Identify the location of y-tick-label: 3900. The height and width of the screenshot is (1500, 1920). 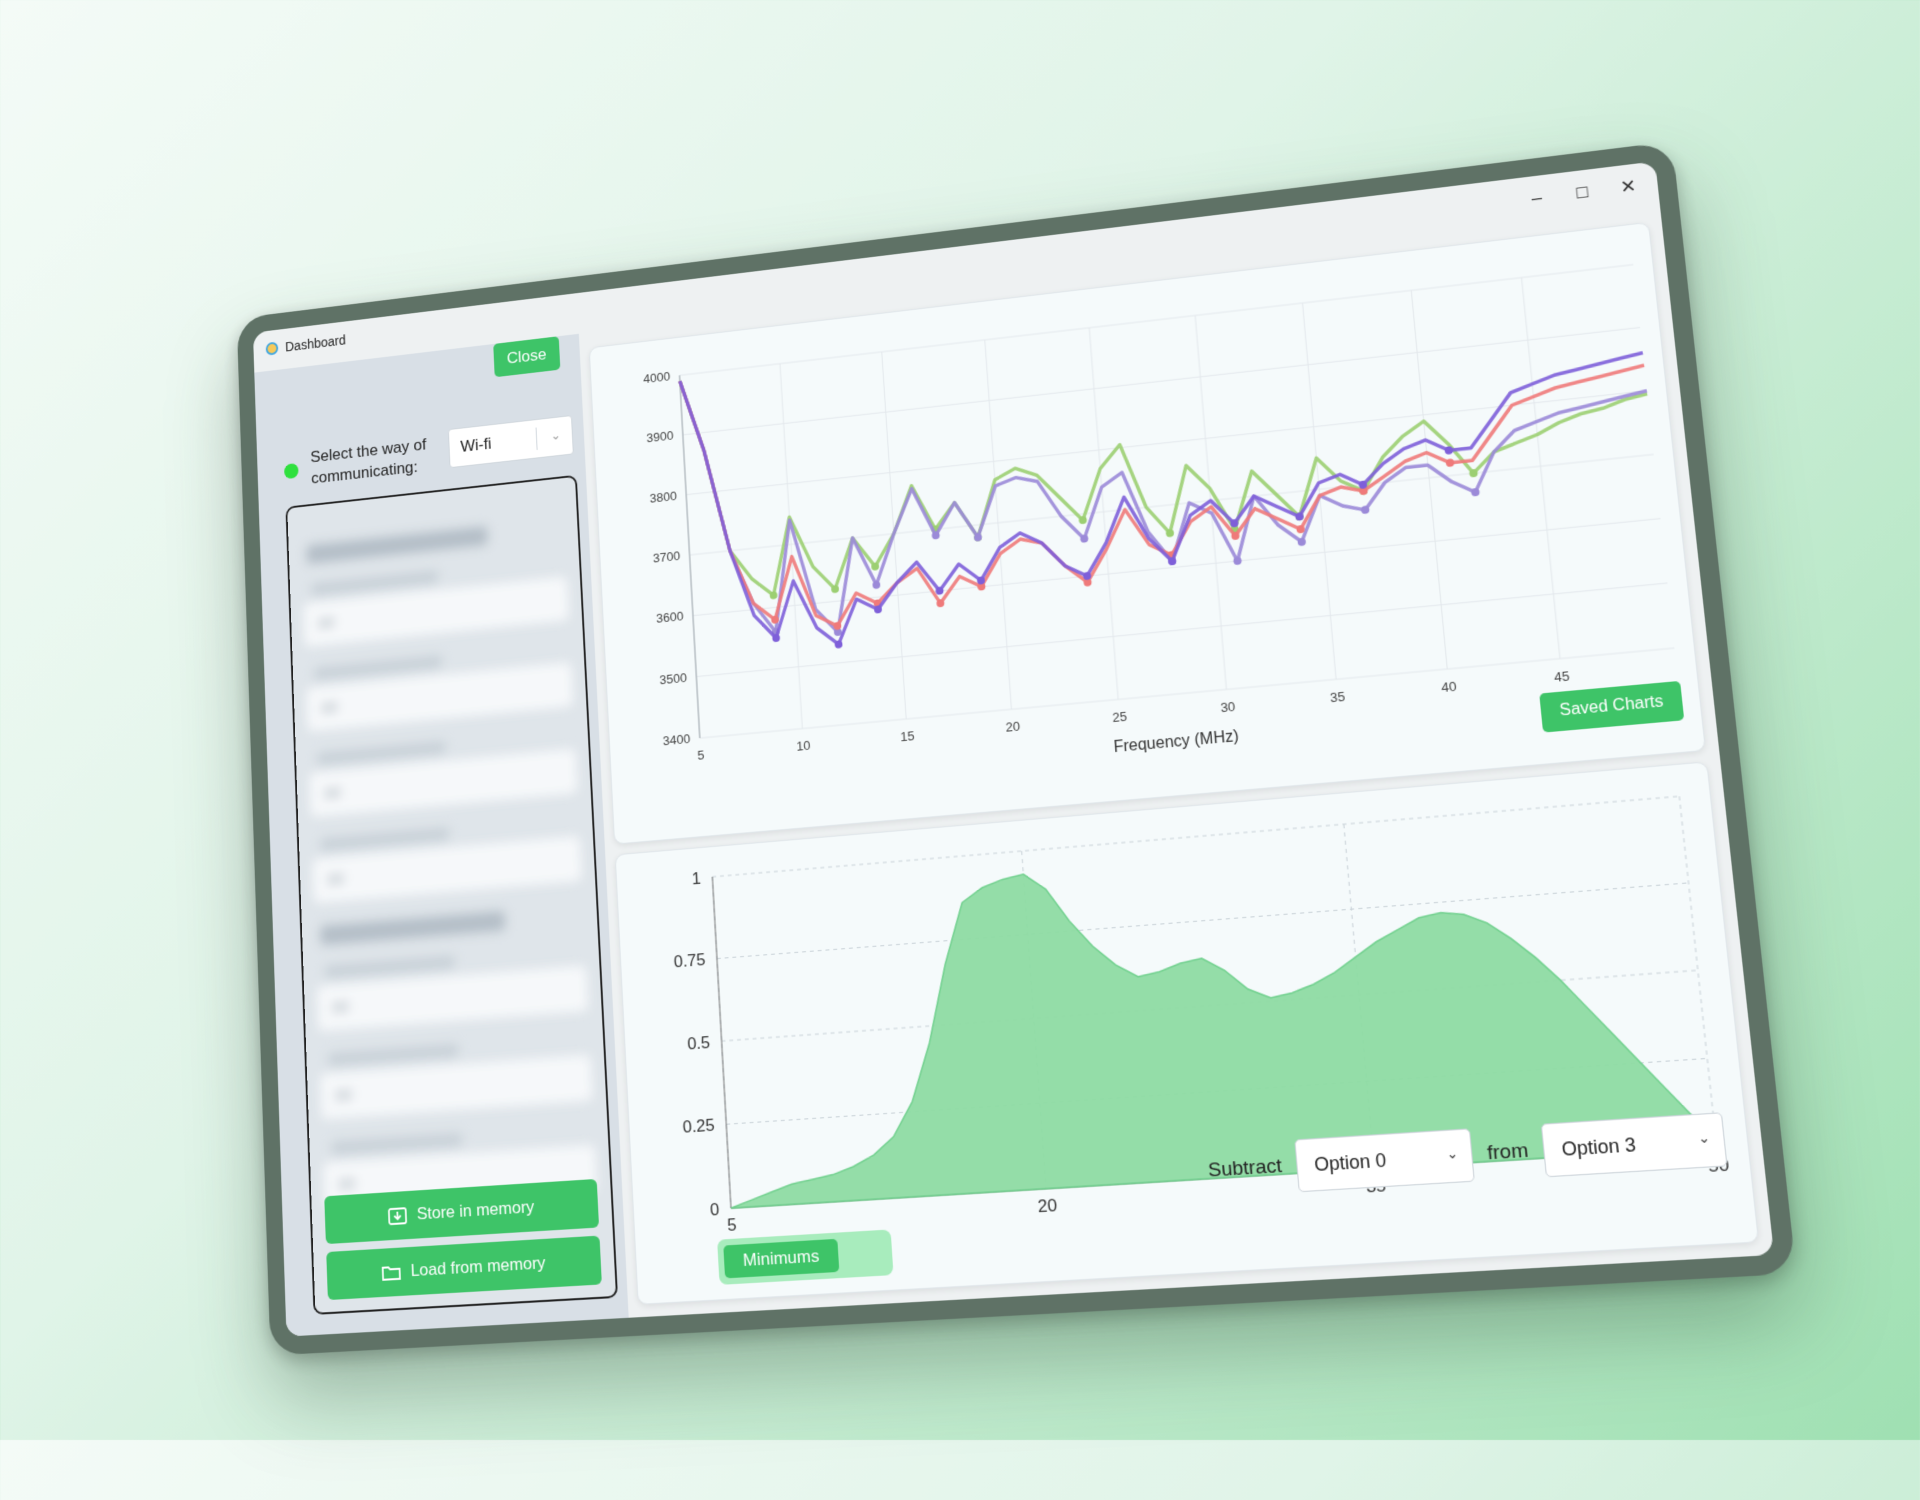
(660, 437).